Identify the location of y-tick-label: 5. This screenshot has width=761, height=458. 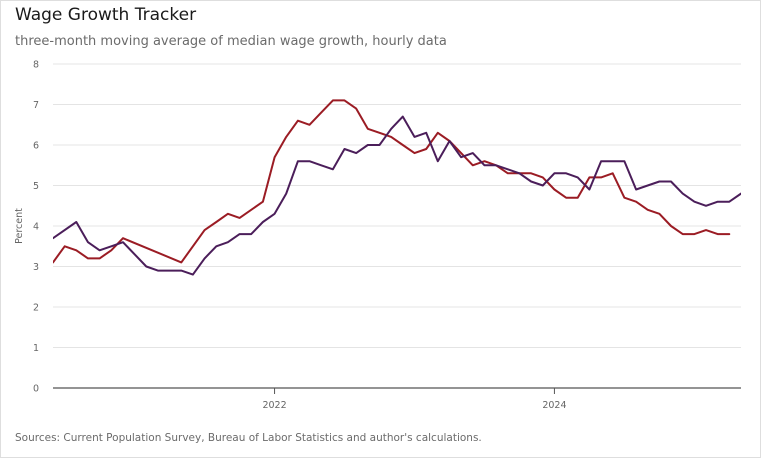
(36, 186).